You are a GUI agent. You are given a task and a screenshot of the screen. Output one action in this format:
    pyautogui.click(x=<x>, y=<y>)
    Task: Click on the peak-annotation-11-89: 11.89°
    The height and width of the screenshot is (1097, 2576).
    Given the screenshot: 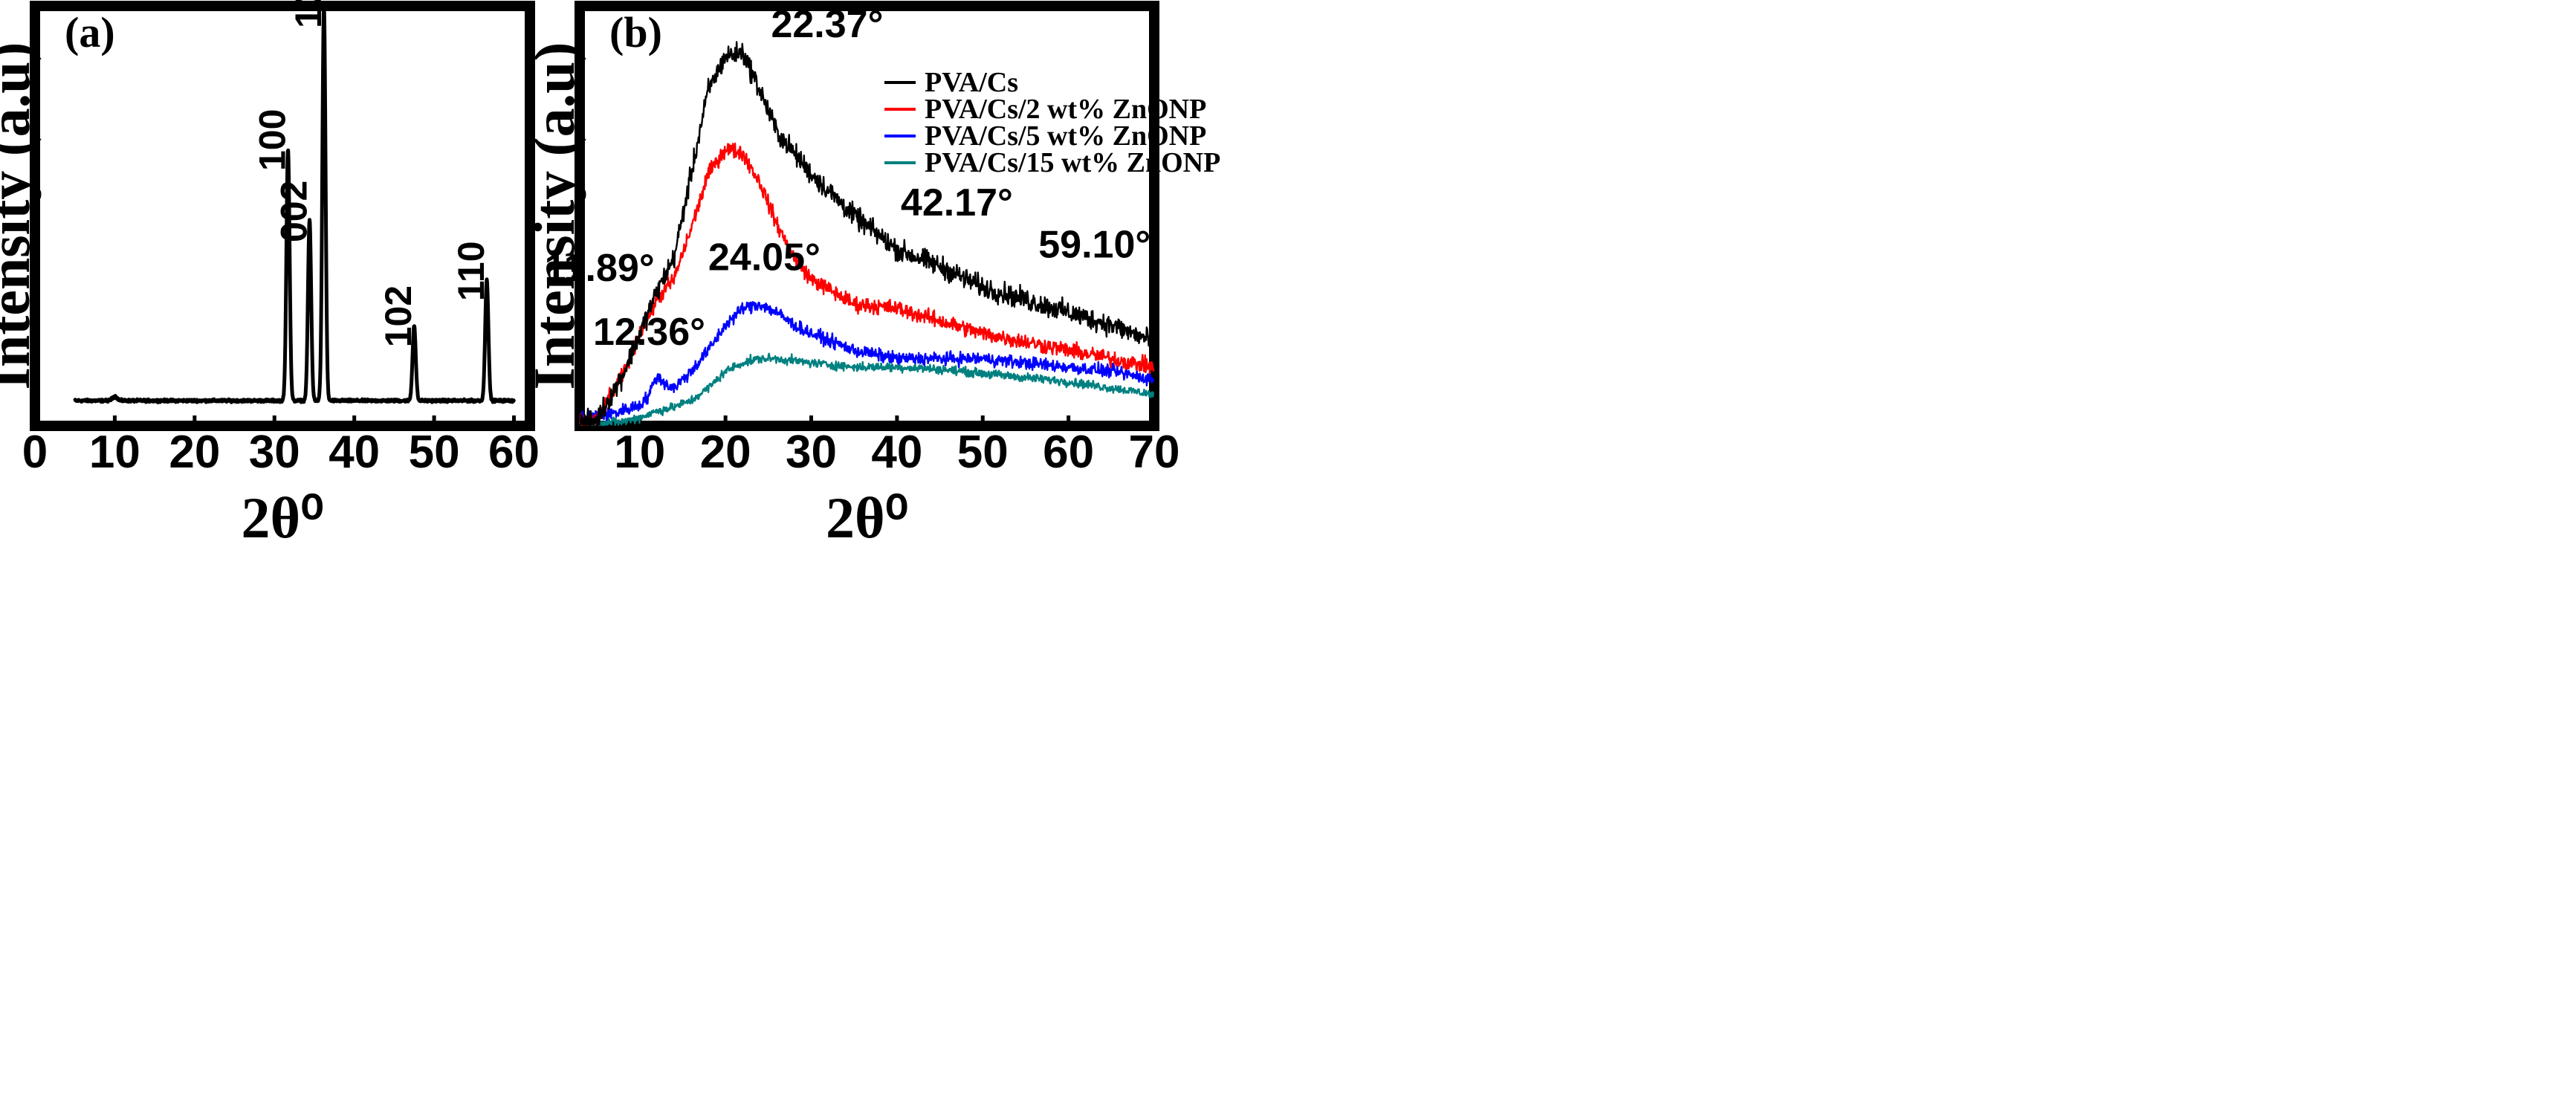 What is the action you would take?
    pyautogui.click(x=600, y=269)
    